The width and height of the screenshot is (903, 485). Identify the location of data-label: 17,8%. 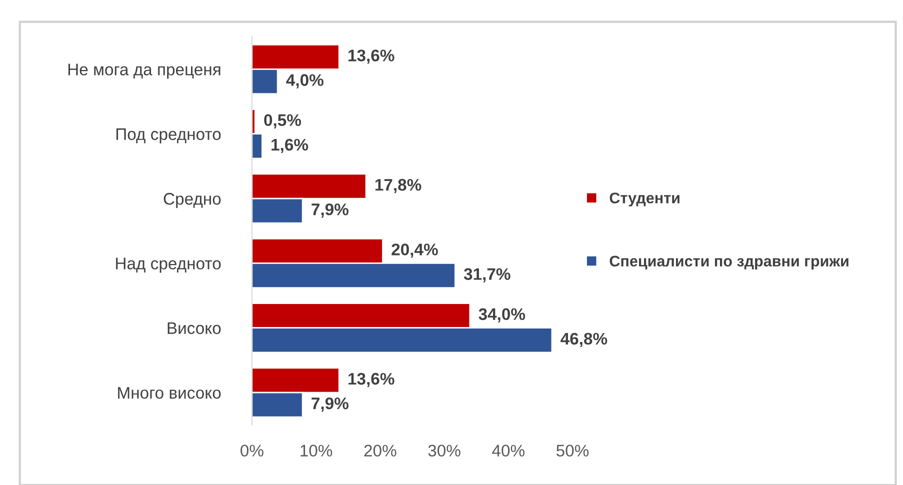
(398, 186).